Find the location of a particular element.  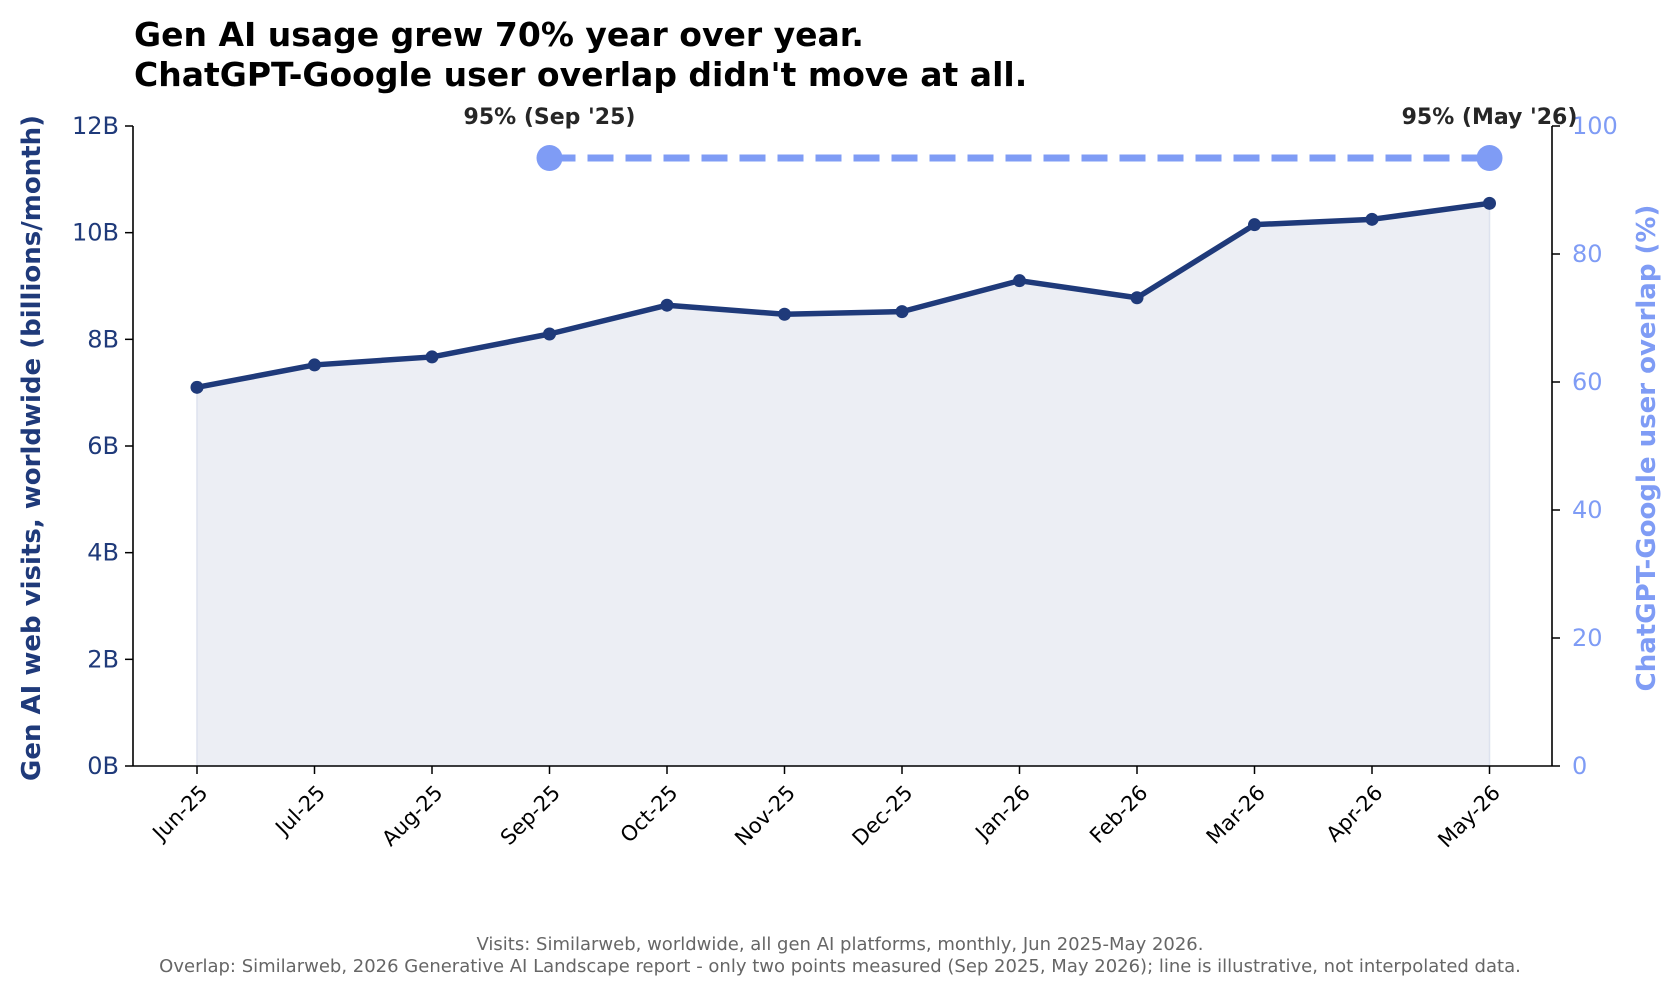

x-tick-label: Feb-26 is located at coordinates (1119, 815).